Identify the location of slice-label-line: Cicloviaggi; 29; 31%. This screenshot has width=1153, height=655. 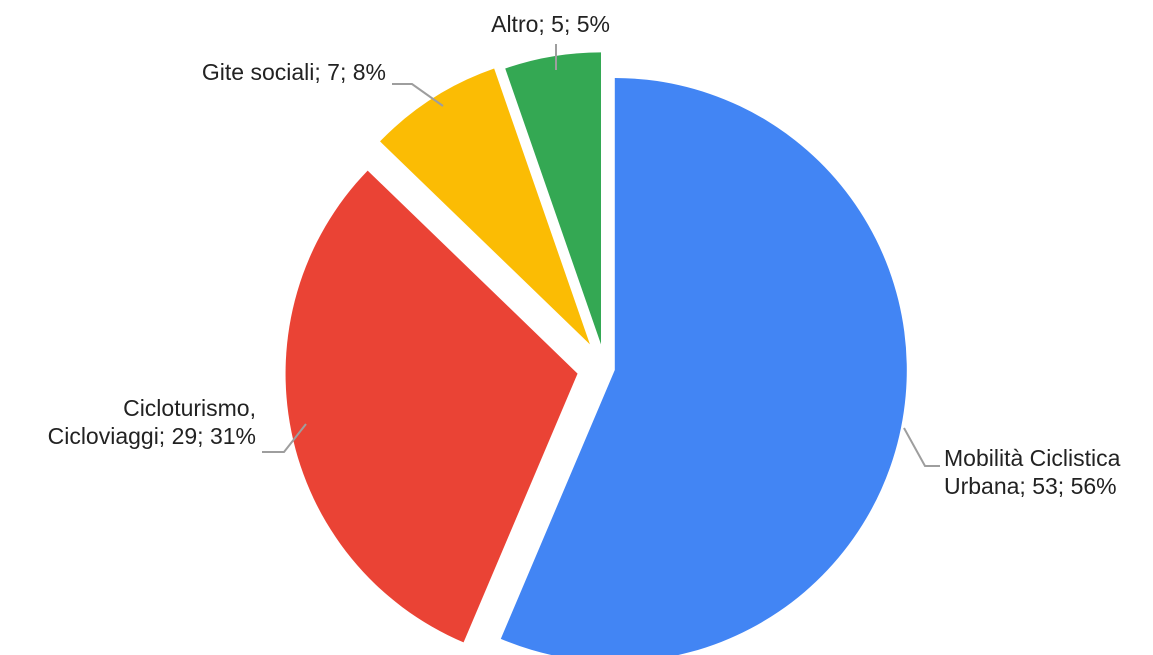
(152, 436).